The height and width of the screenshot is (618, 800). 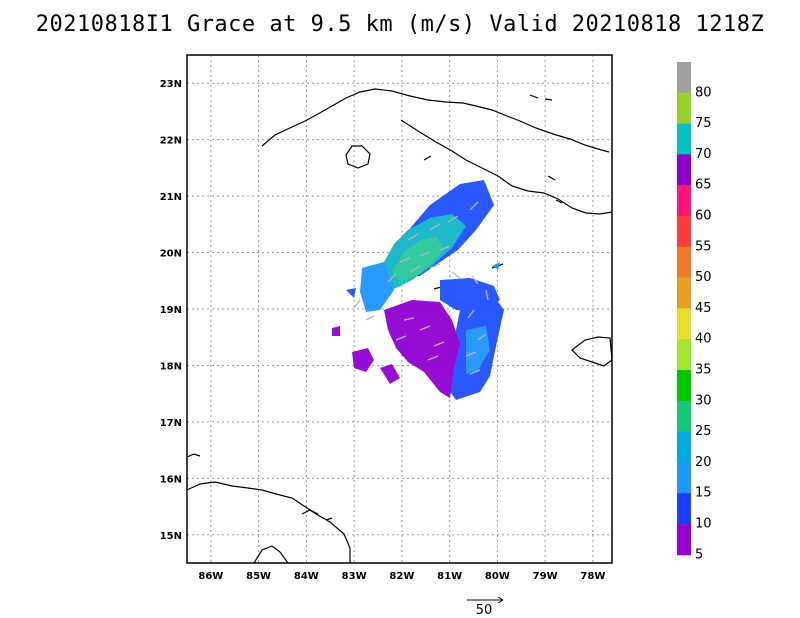 What do you see at coordinates (703, 524) in the screenshot?
I see `colorbar-label: 10` at bounding box center [703, 524].